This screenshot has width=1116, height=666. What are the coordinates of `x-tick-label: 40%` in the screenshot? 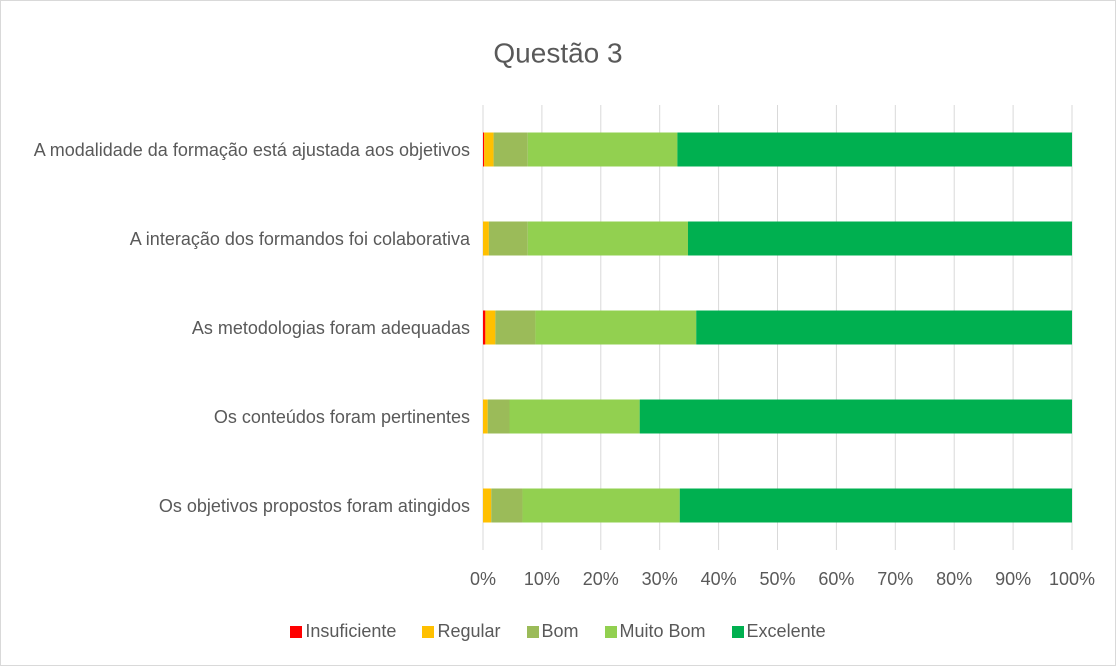 It's located at (719, 579).